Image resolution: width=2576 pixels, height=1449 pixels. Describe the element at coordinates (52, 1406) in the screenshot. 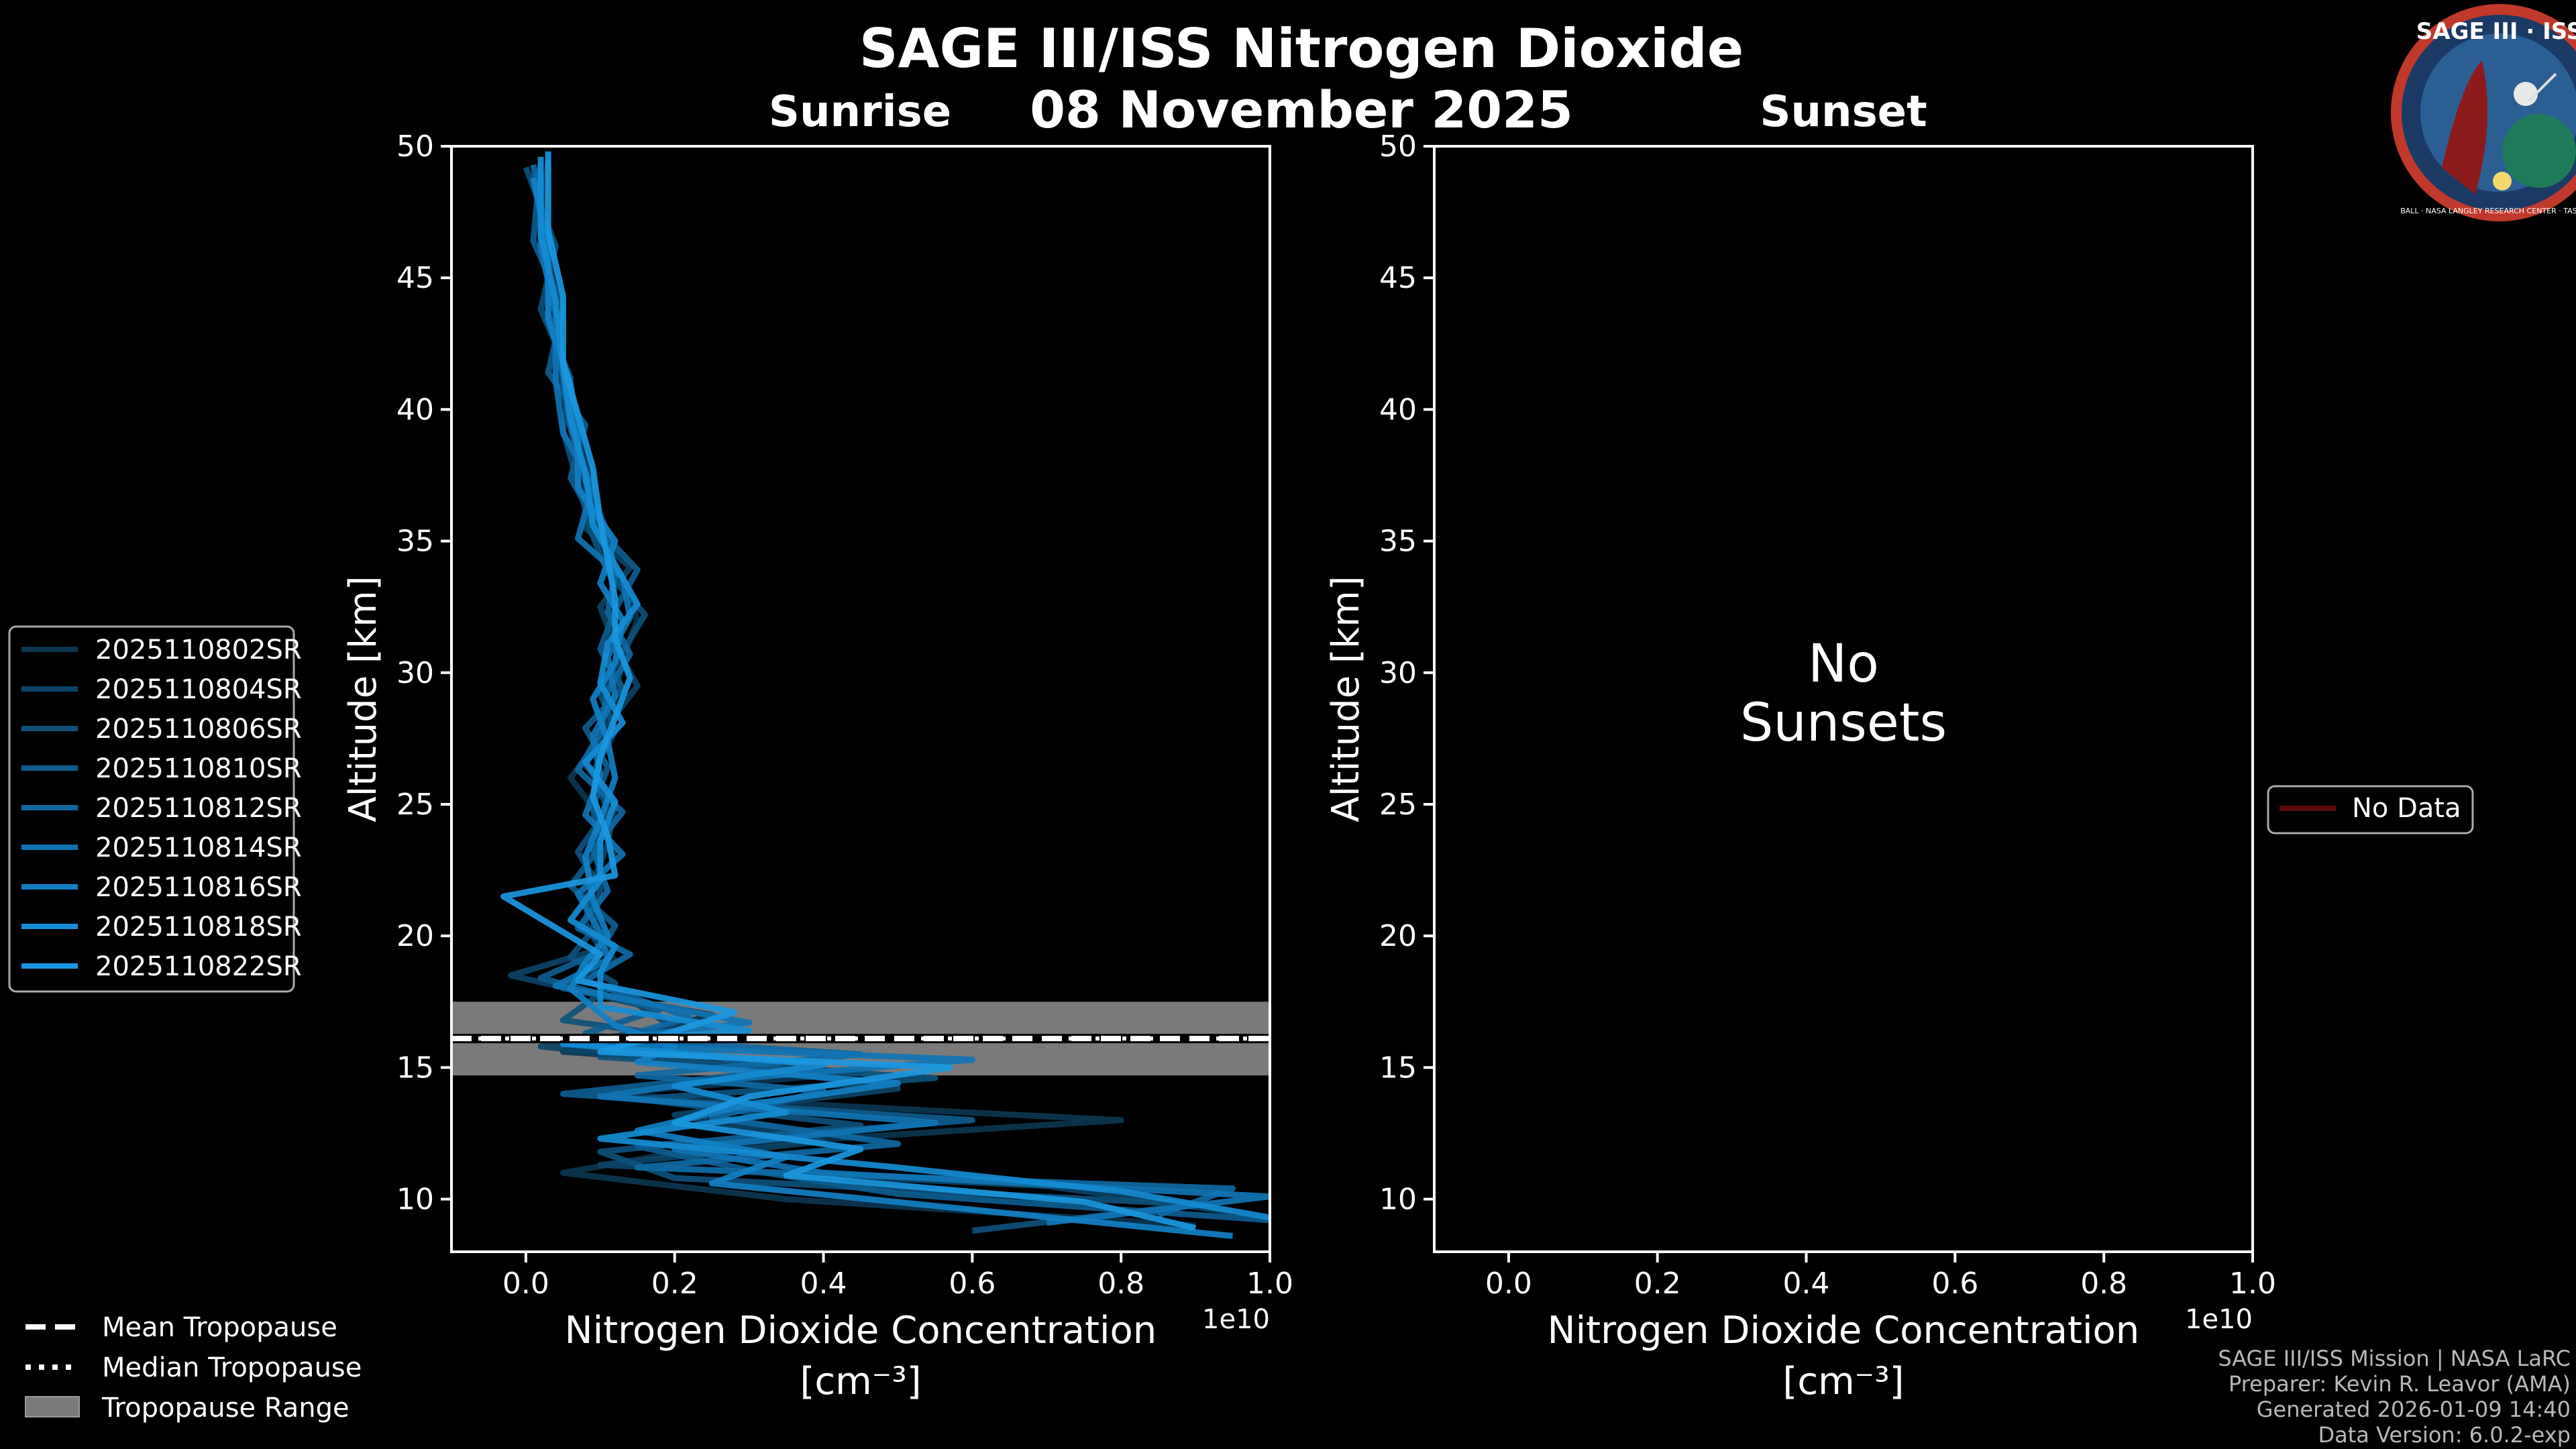

I see `tropopause-range-legend-swatch` at that location.